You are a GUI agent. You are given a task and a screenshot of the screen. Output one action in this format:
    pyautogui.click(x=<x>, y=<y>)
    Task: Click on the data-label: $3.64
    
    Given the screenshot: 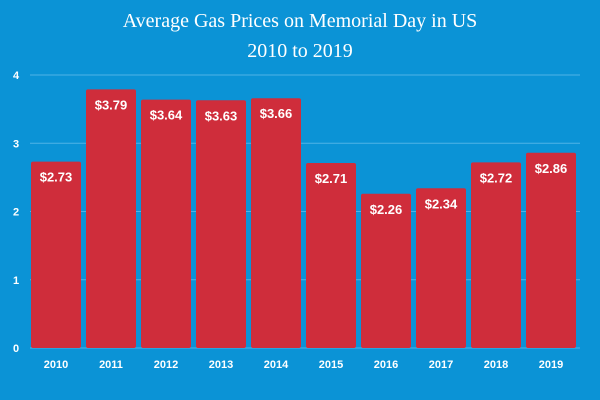 What is the action you would take?
    pyautogui.click(x=166, y=115)
    